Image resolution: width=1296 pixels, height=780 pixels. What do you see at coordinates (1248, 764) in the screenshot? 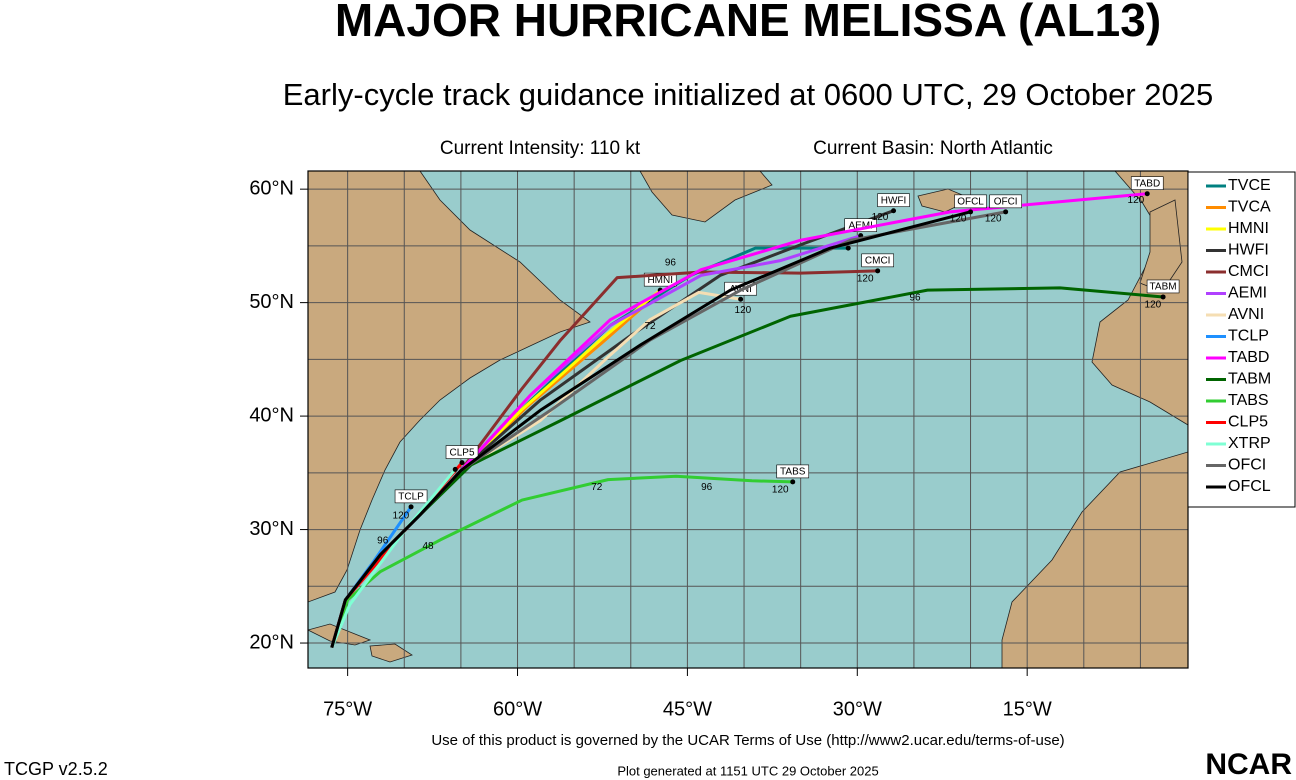
I see `logo: NCAR` at bounding box center [1248, 764].